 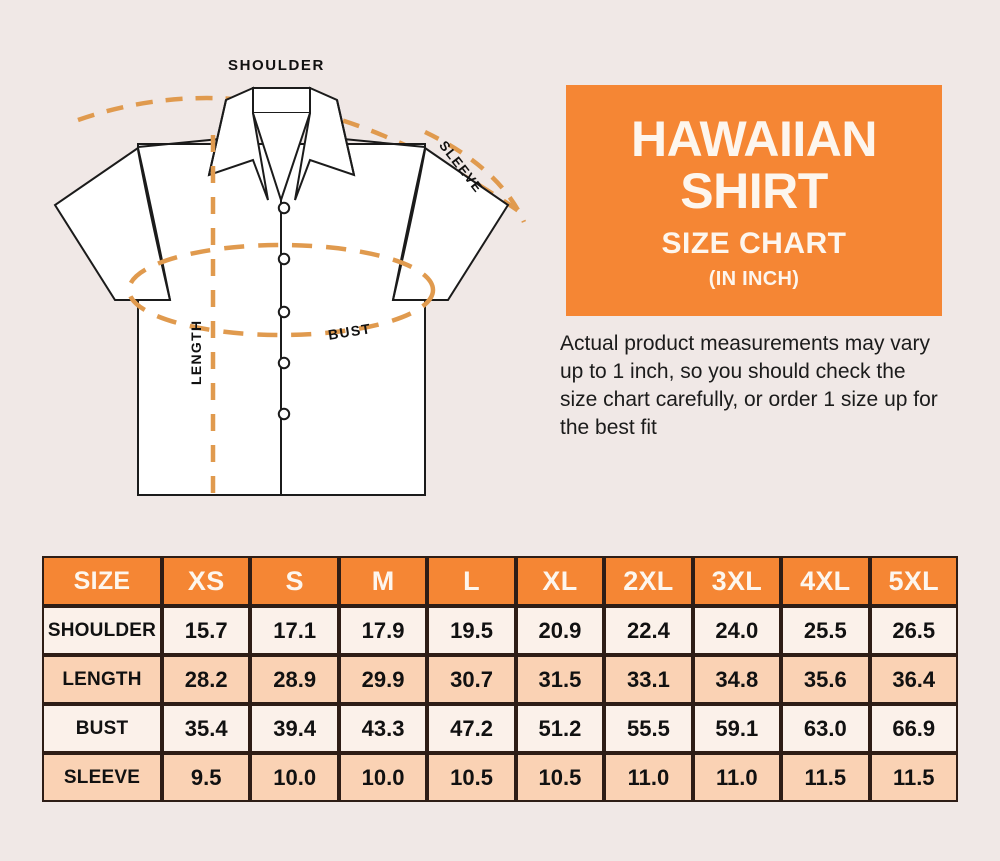 I want to click on cell-bust-5xl: 66.9, so click(x=913, y=728).